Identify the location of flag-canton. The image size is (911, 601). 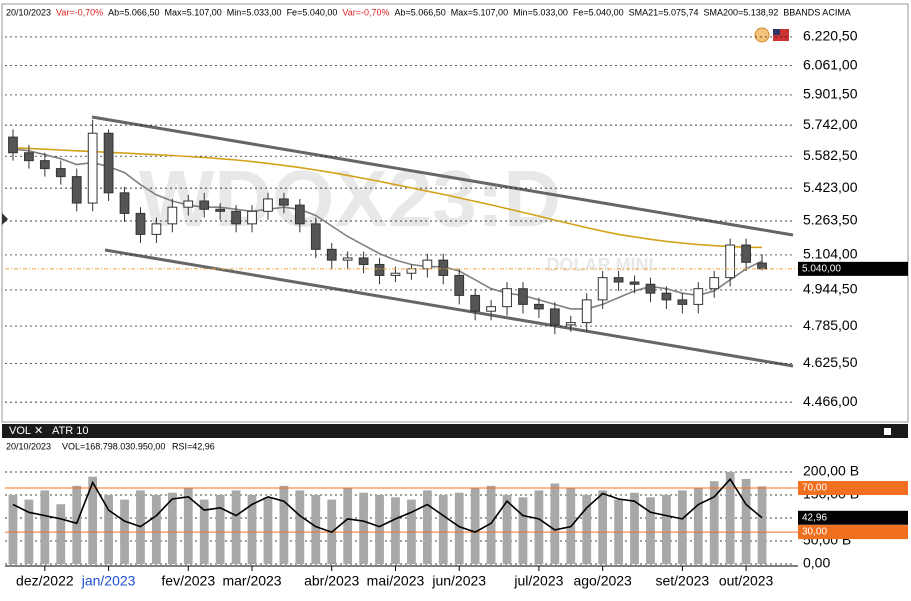
(776, 32).